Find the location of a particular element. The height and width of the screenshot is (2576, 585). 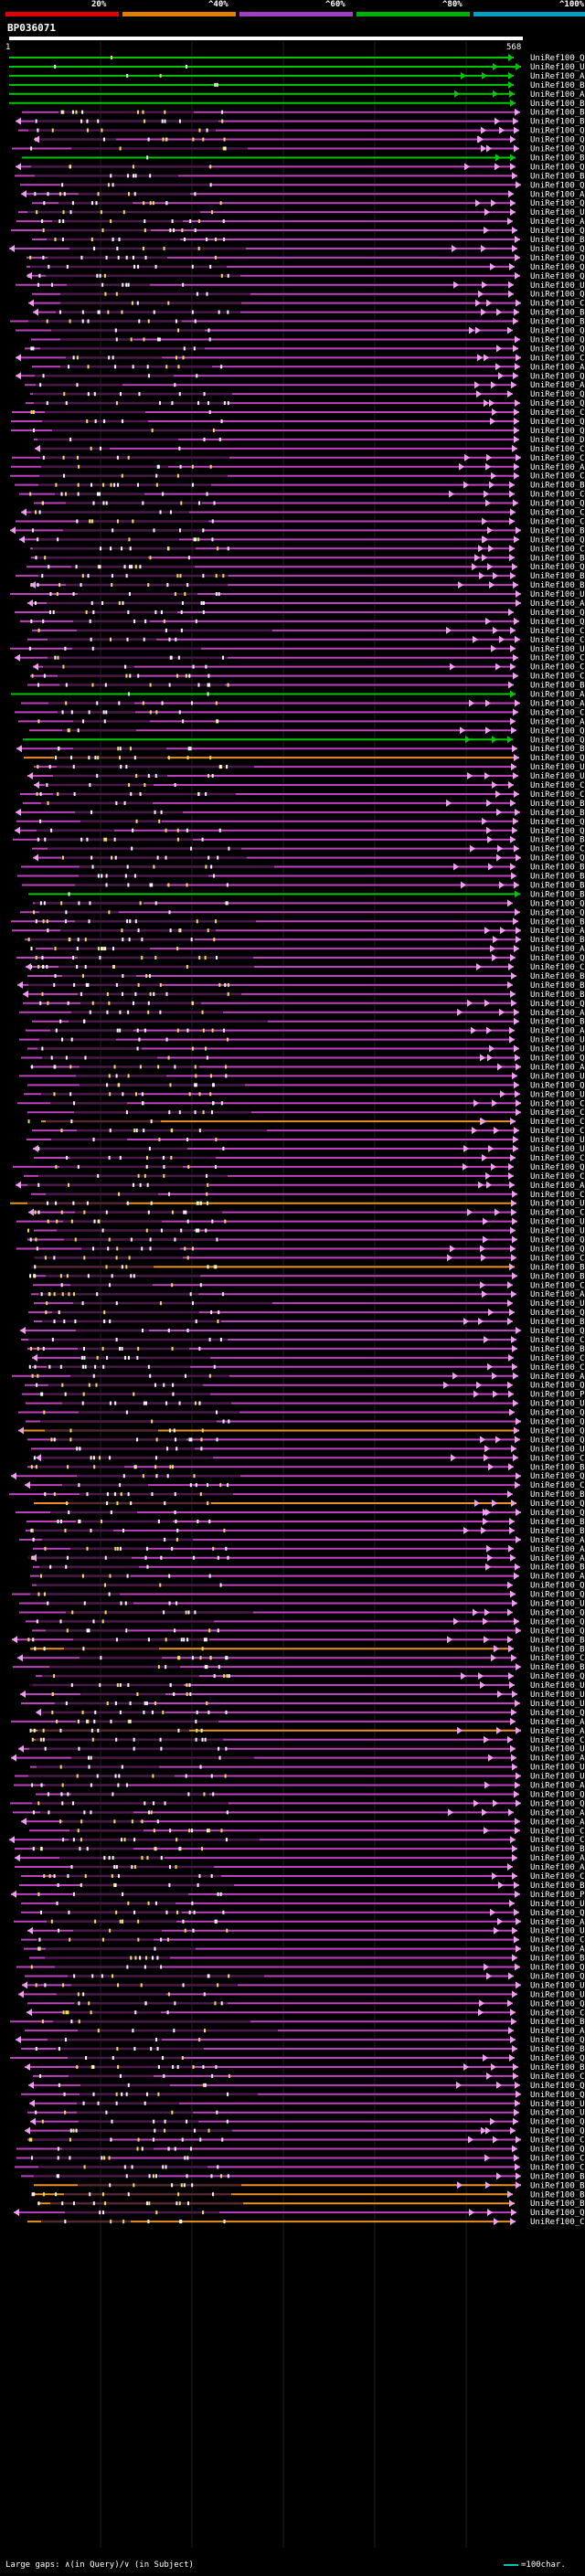

hit-row: UniRef100_Q94JZ6 is located at coordinates (305, 1422).